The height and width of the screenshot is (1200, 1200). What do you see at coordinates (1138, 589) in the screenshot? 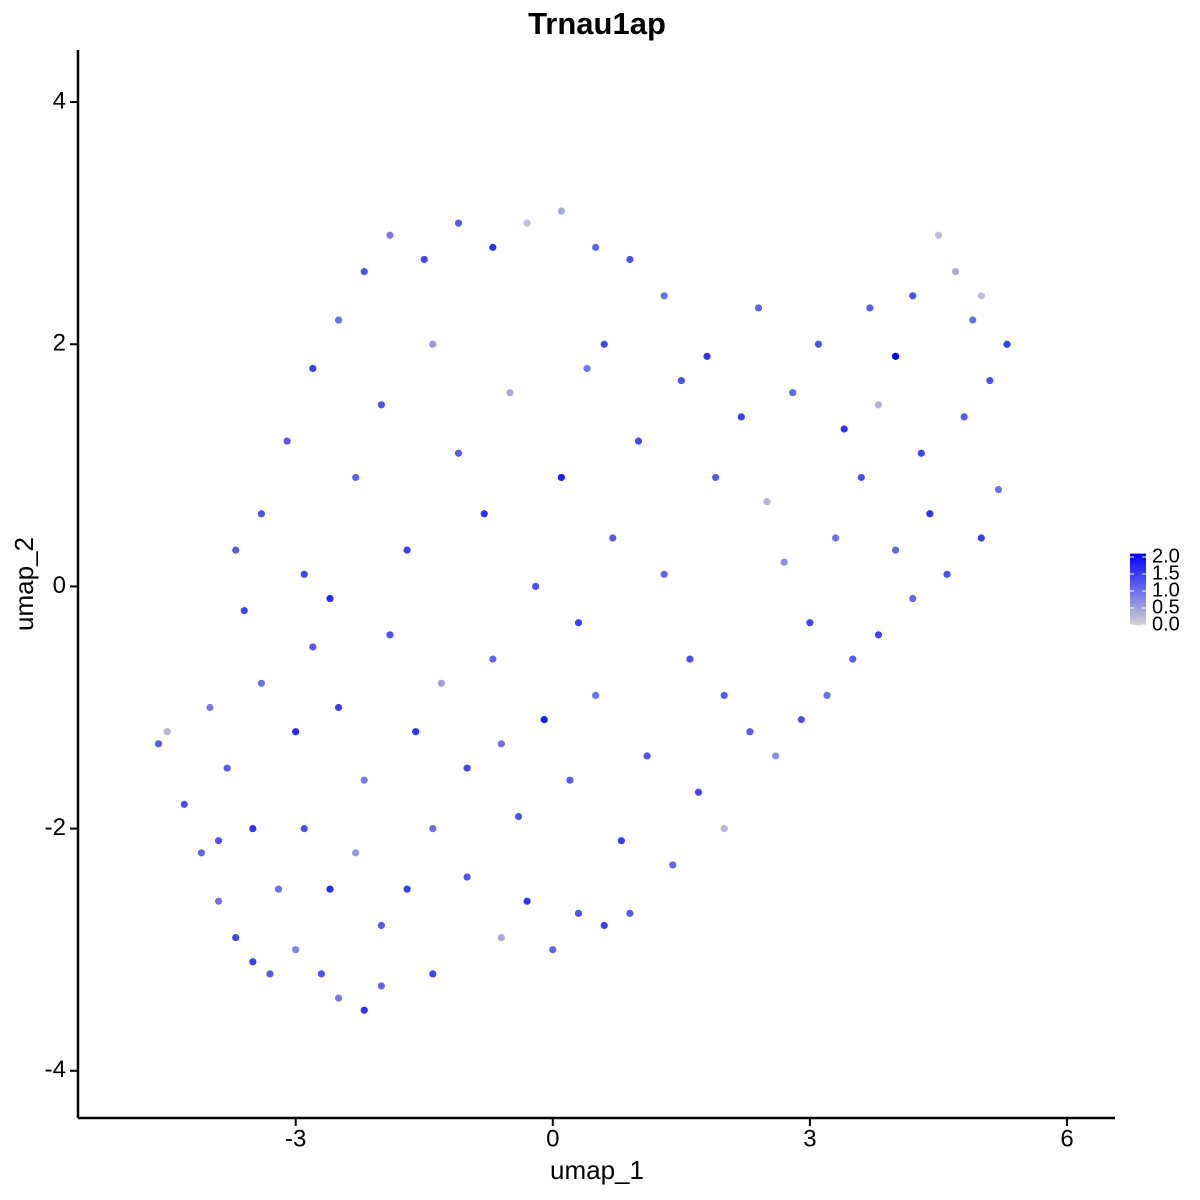
I see `colorbar` at bounding box center [1138, 589].